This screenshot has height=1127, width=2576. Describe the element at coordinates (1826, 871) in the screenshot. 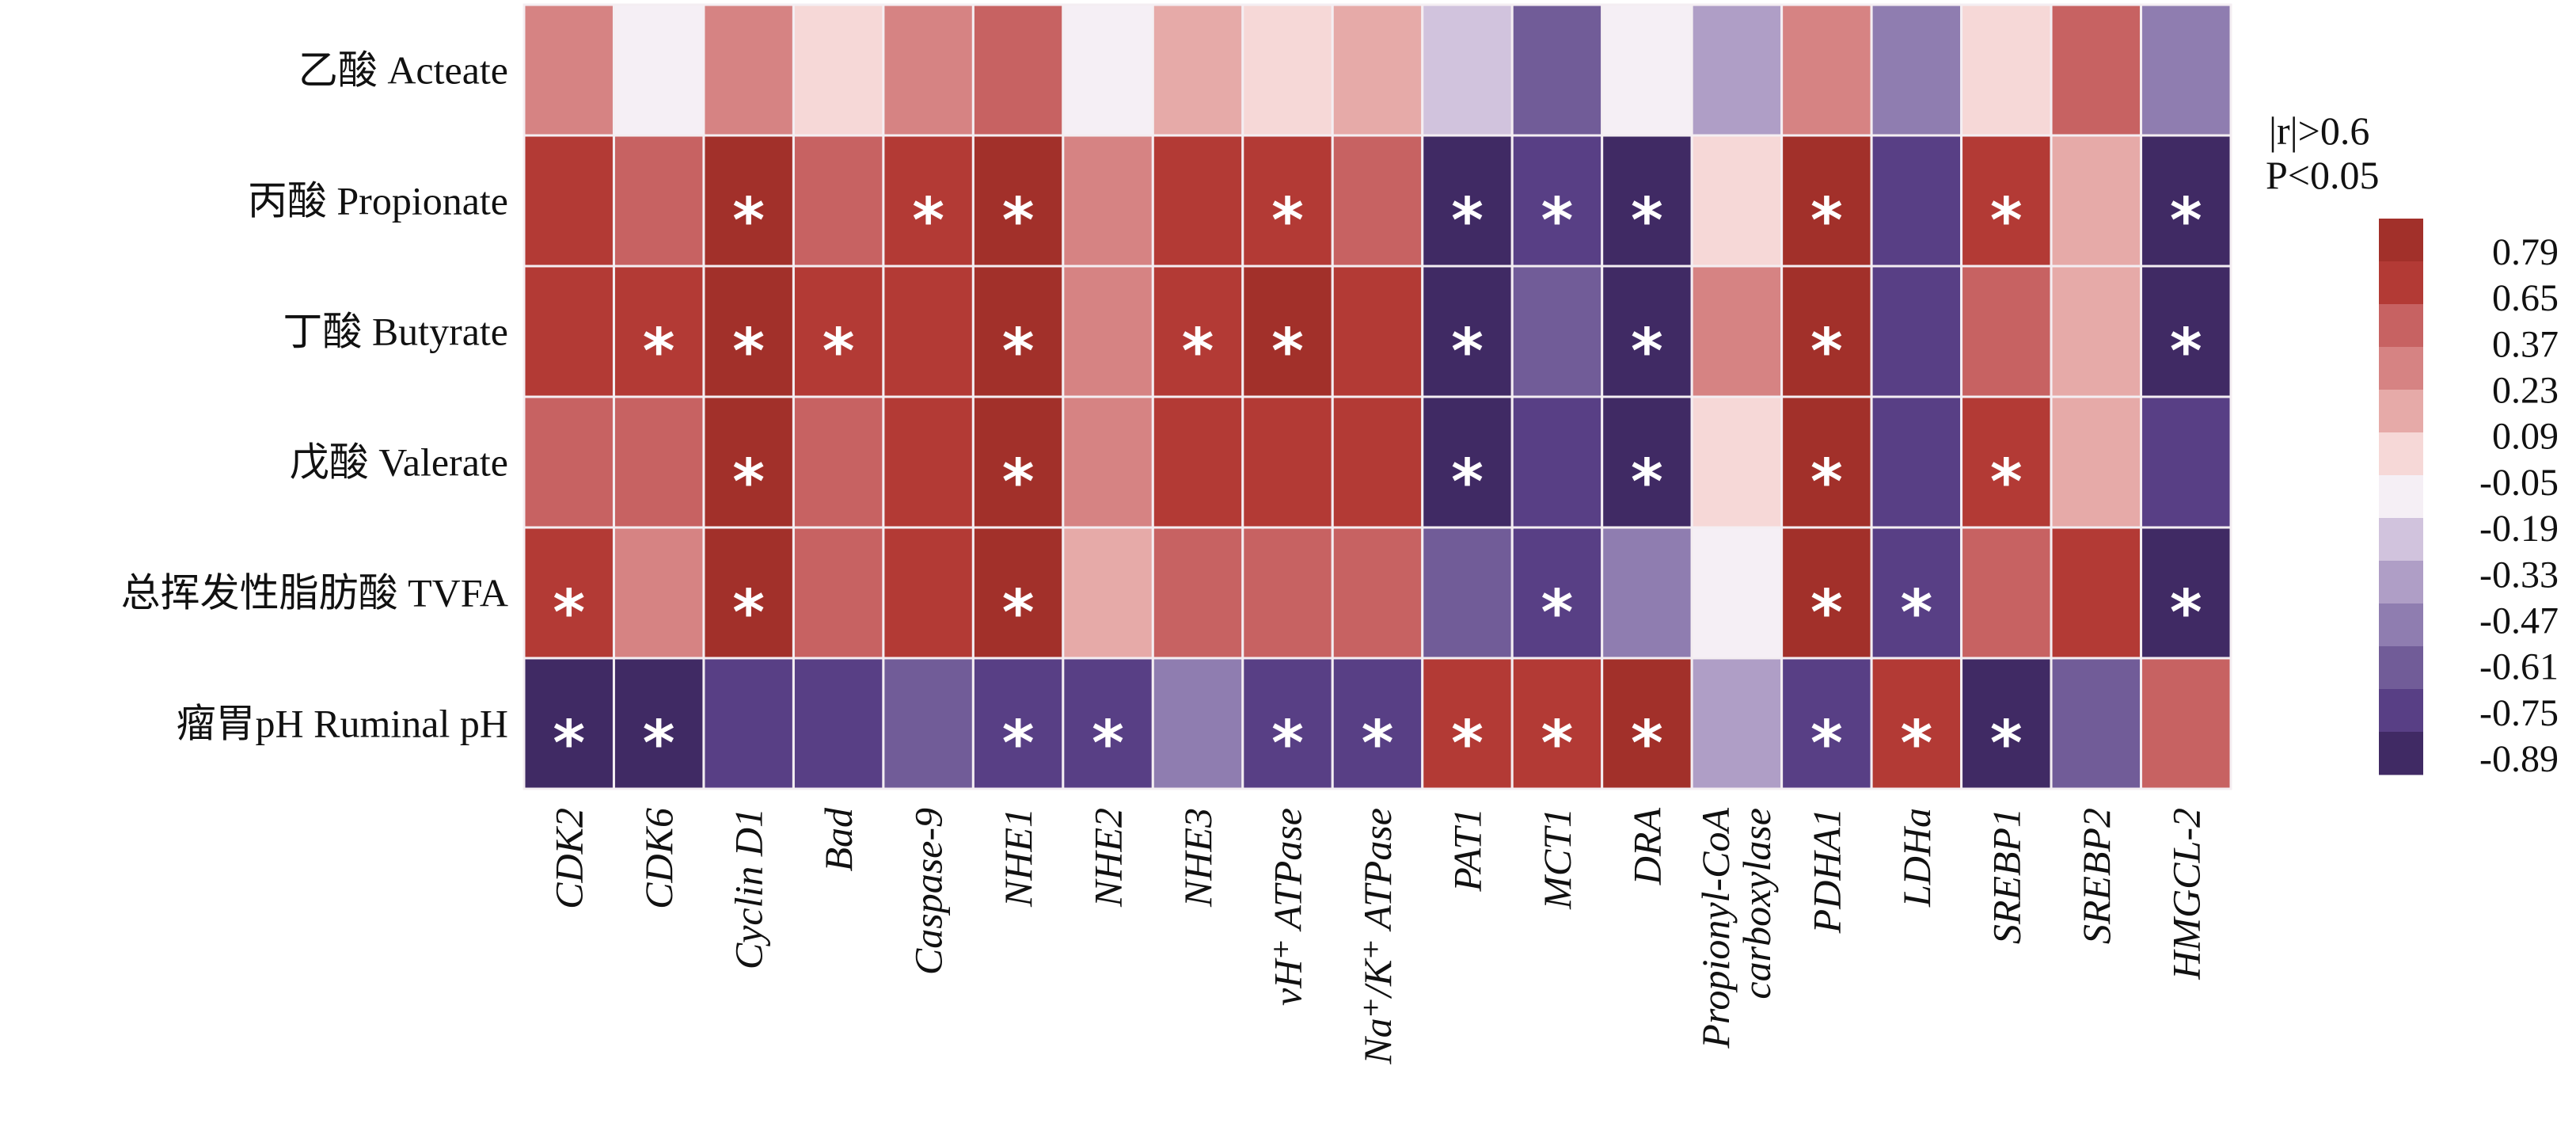

I see `column-label: PDHA1` at that location.